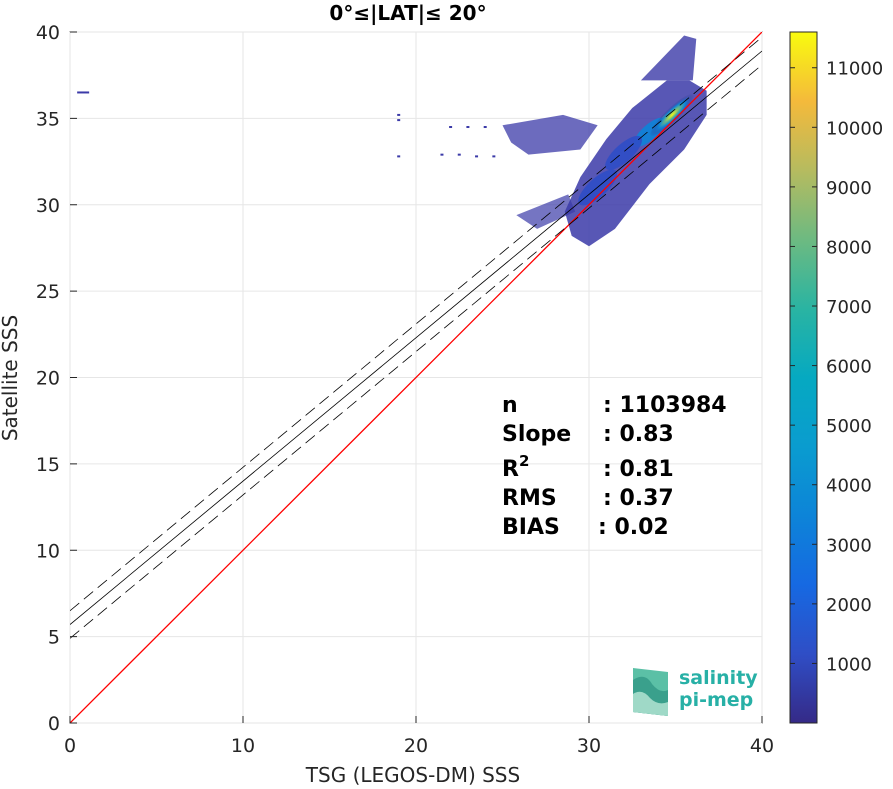 Image resolution: width=893 pixels, height=789 pixels. I want to click on y-tick-label: 35, so click(48, 119).